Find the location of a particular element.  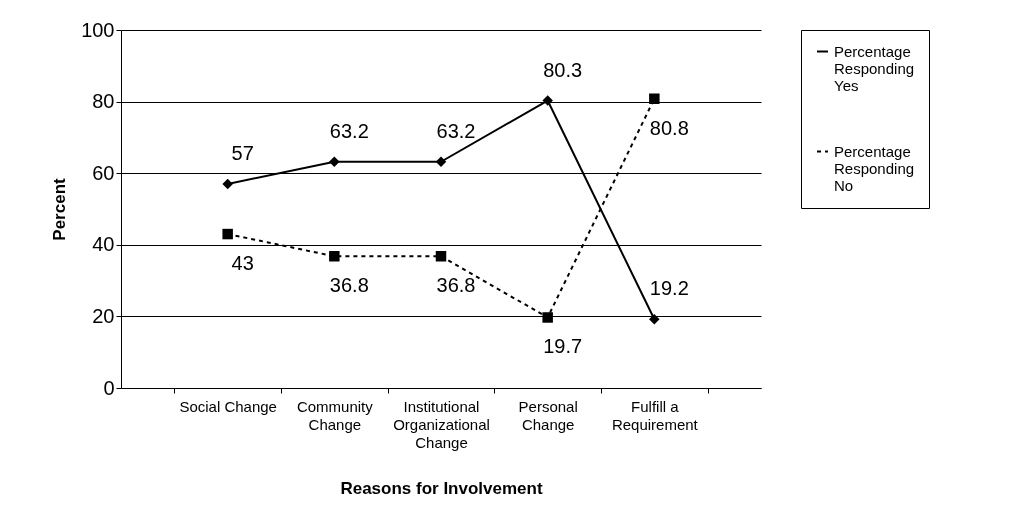

x-tick-label: Institutional Organizational Change is located at coordinates (441, 424).